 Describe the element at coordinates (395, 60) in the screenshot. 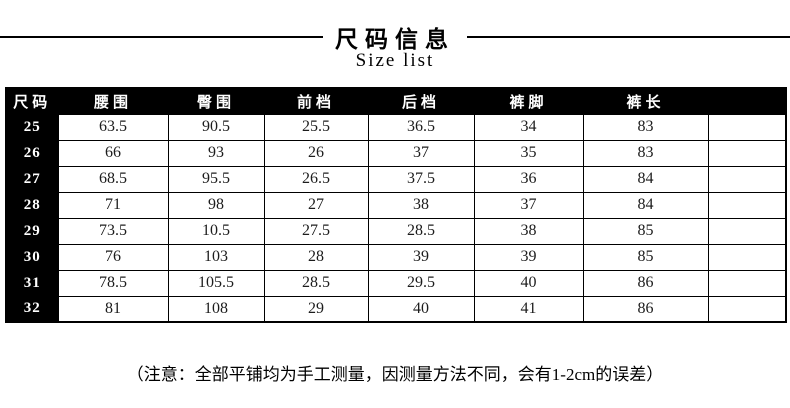

I see `page-subtitle: Size list` at that location.